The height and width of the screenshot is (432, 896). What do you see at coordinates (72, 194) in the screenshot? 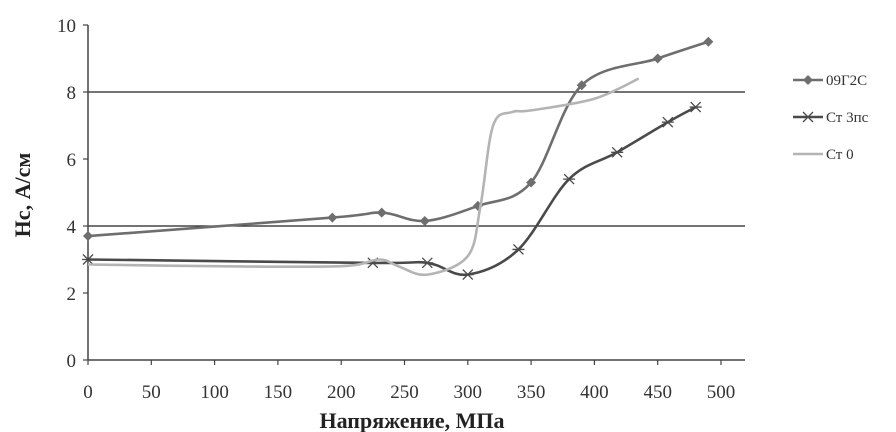
I see `y-tick-labels: 0 2 4 6 8 10` at bounding box center [72, 194].